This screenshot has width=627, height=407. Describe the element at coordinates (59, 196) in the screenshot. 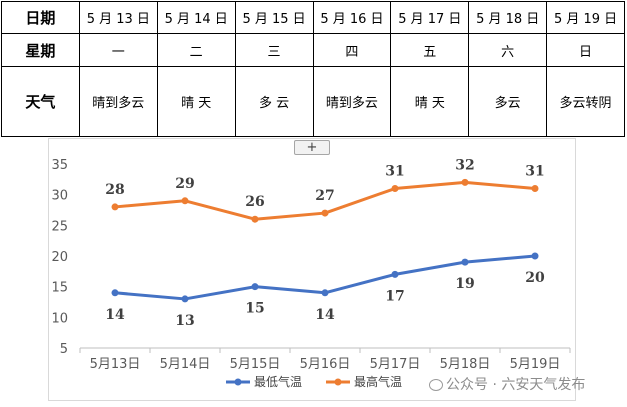

I see `y-tick-label: 30` at that location.